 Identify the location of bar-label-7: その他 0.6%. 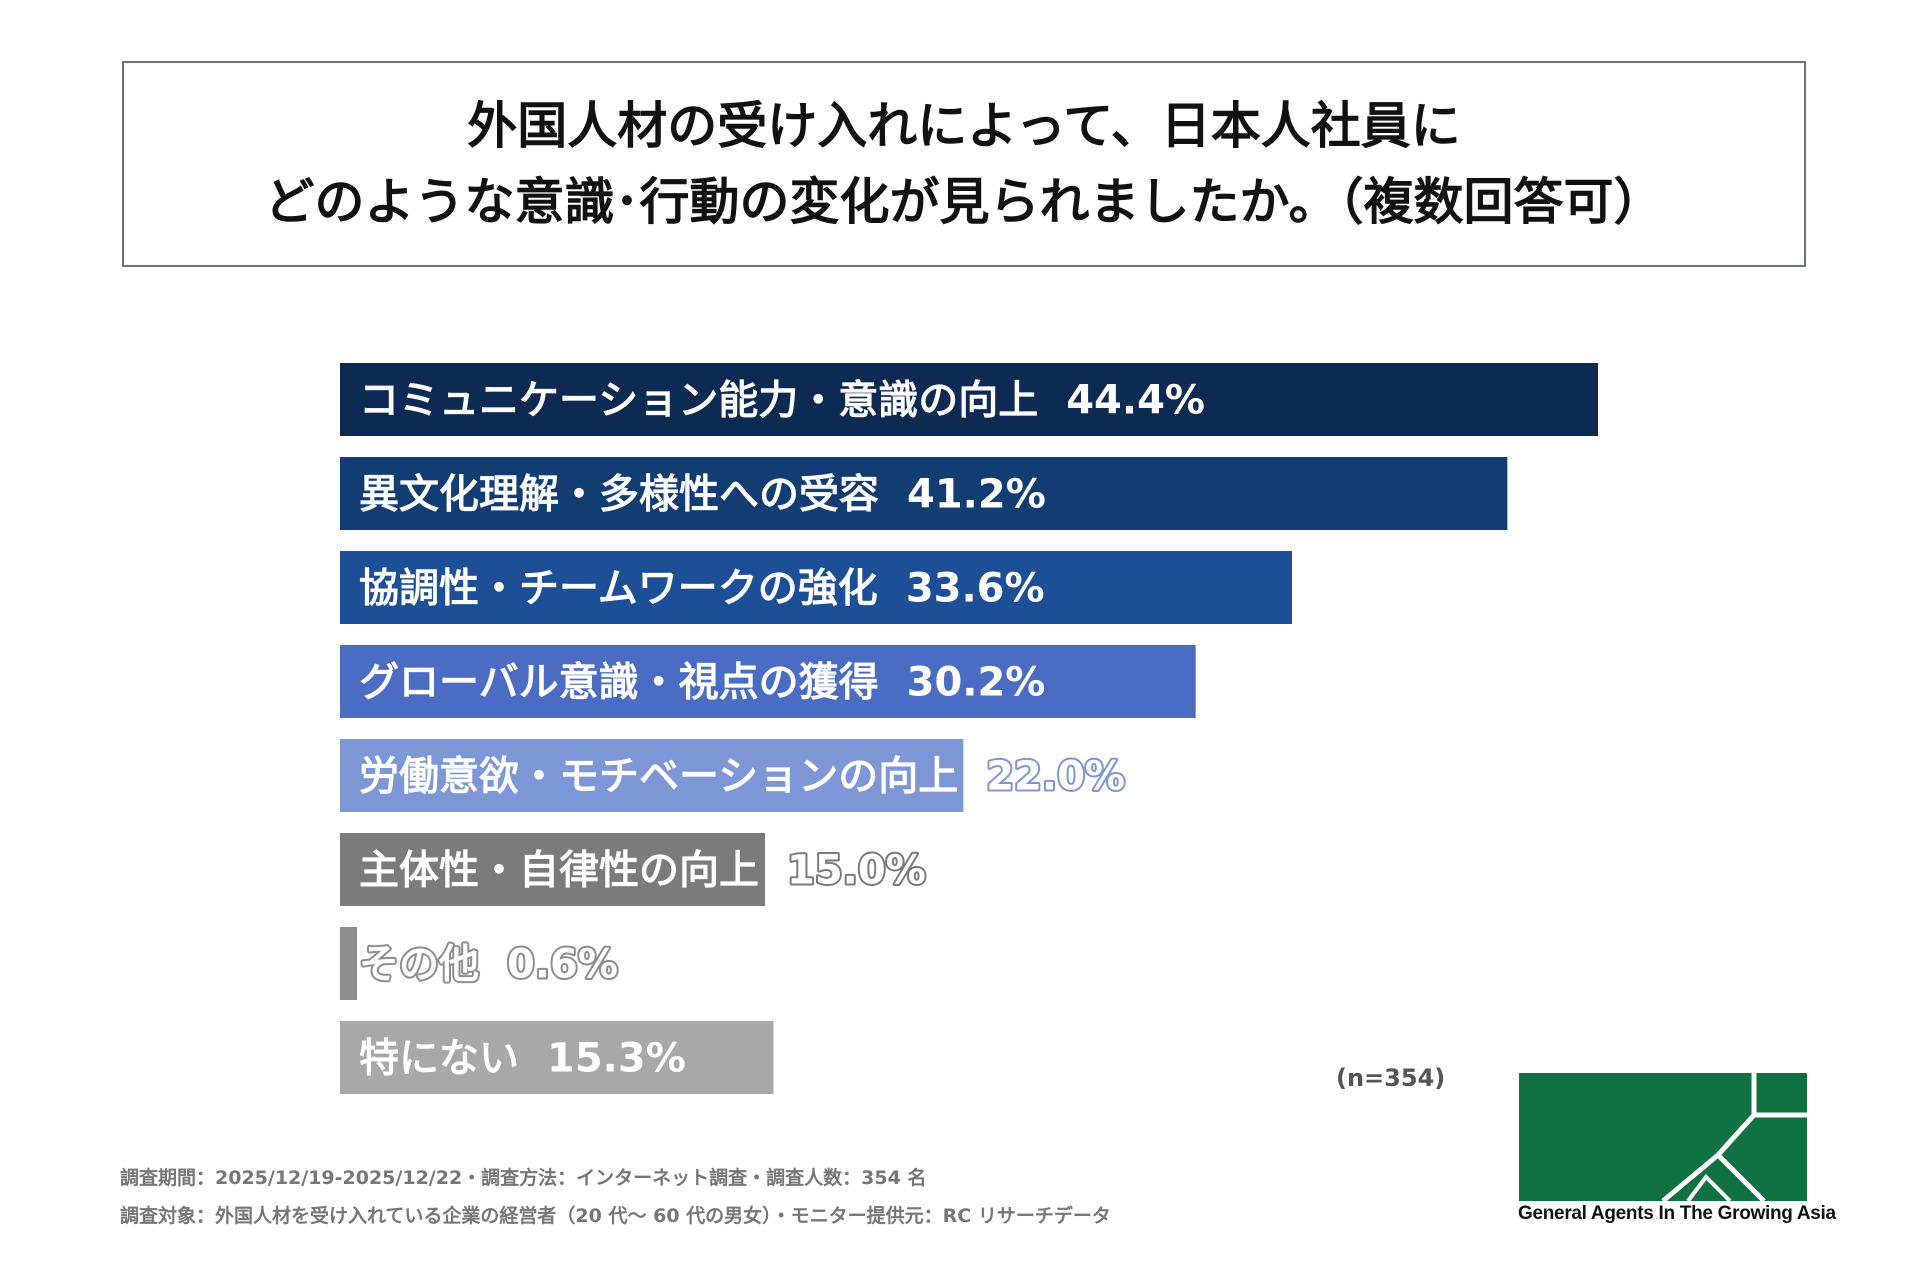
(488, 965).